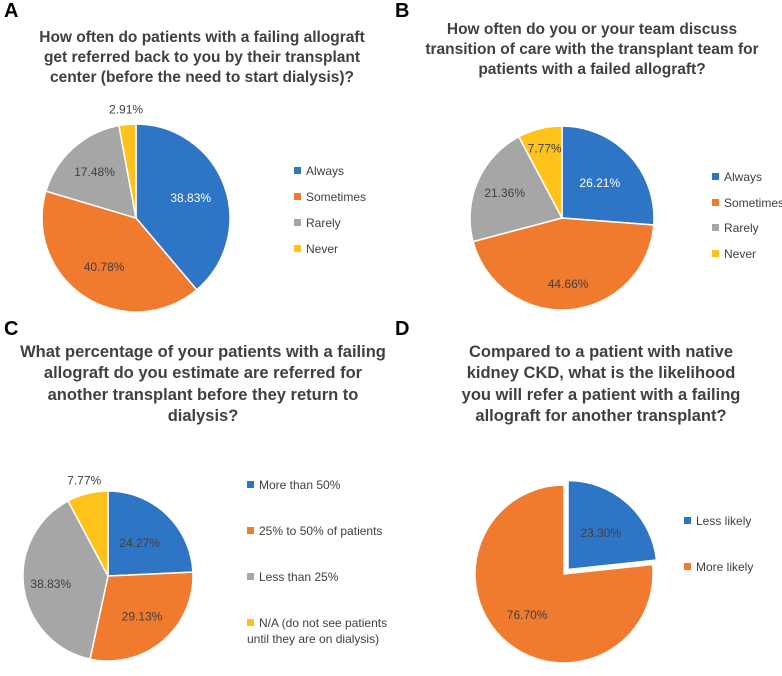 This screenshot has width=782, height=676. I want to click on data-label: 24.27%, so click(139, 543).